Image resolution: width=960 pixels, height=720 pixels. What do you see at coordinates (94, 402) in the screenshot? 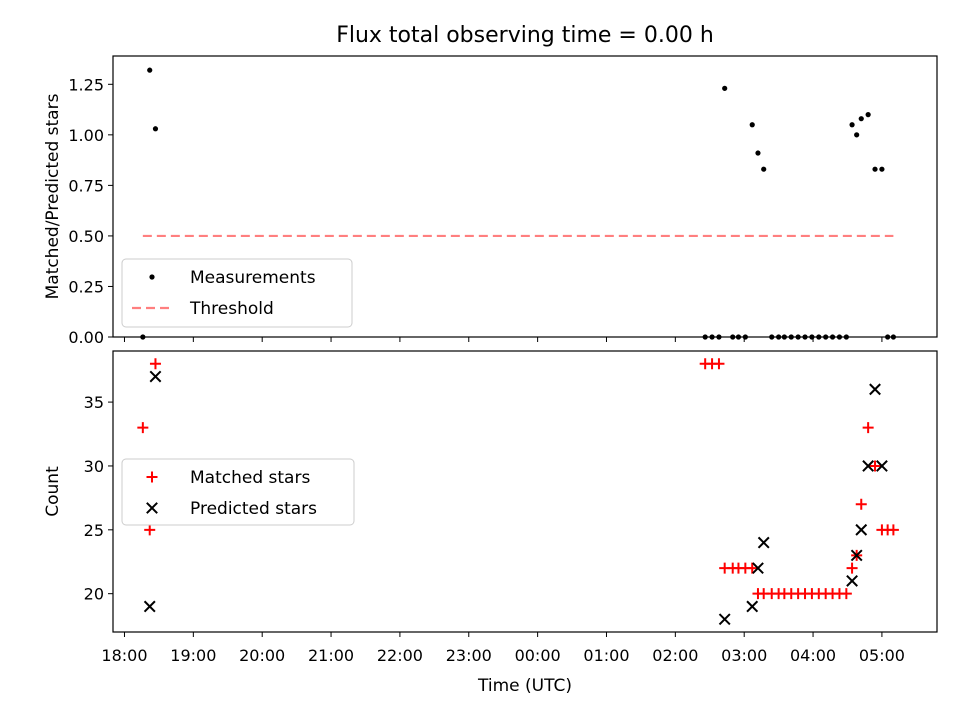
I see `y-tick-label: 35` at bounding box center [94, 402].